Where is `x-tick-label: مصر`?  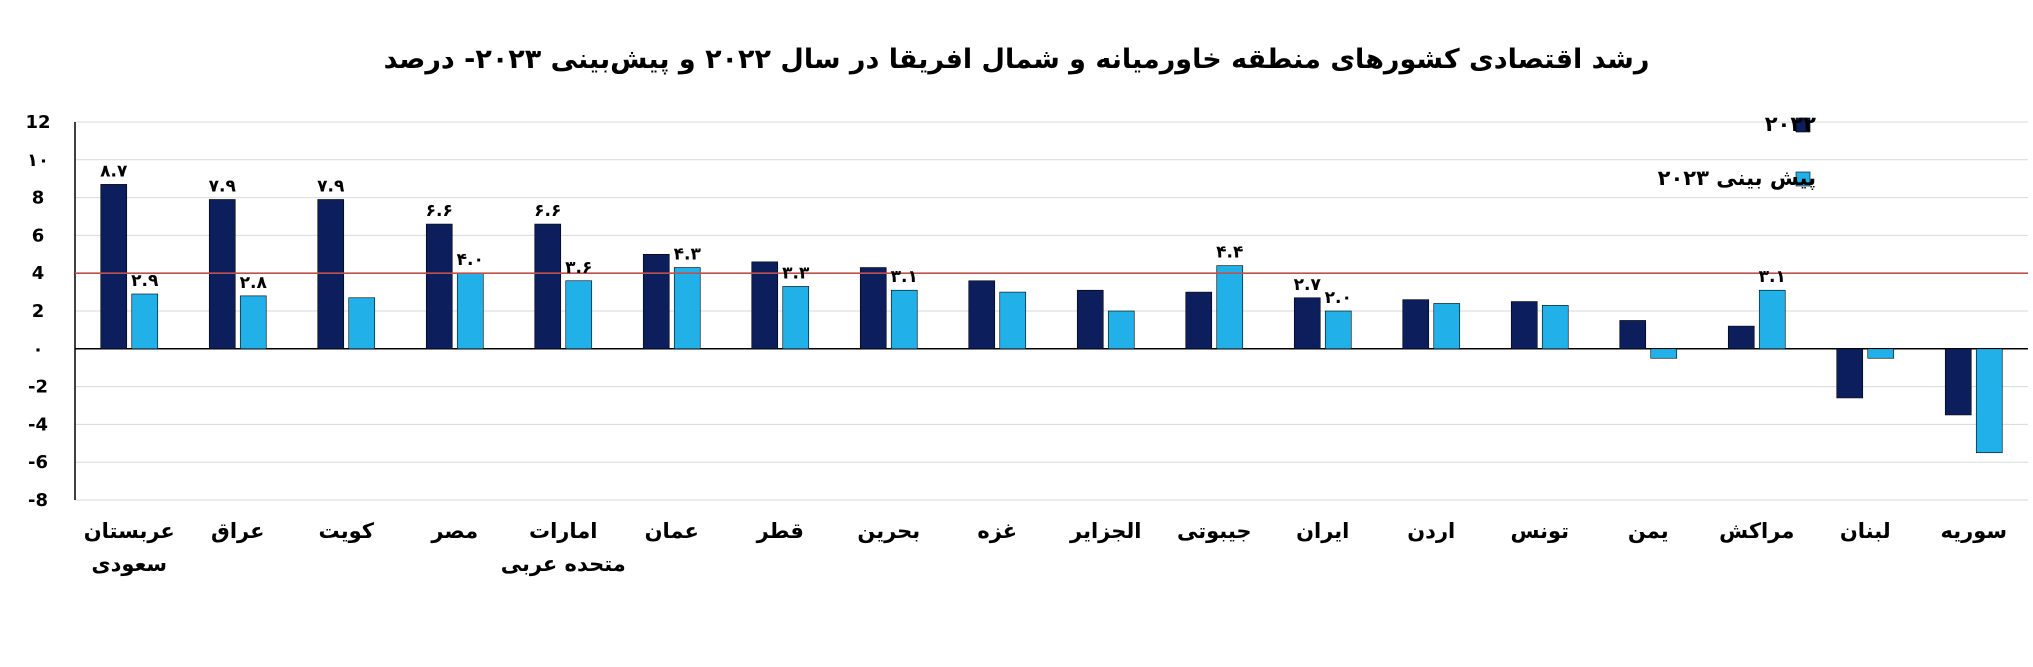 x-tick-label: مصر is located at coordinates (454, 531).